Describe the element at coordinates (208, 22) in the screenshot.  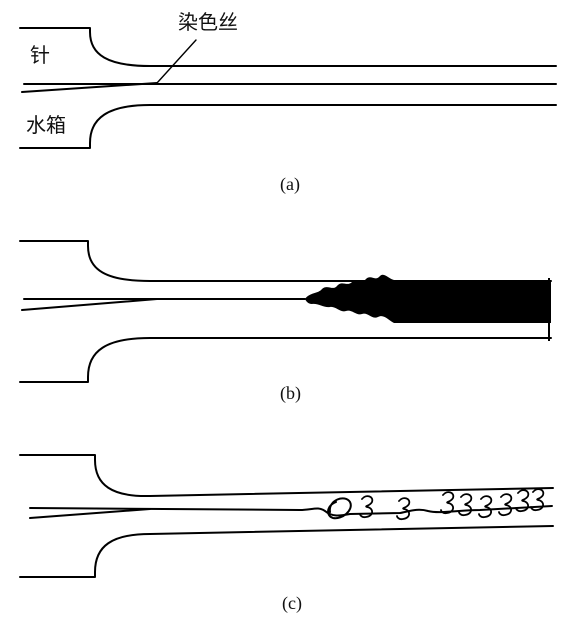
I see `dye-thread-label: 染色丝` at that location.